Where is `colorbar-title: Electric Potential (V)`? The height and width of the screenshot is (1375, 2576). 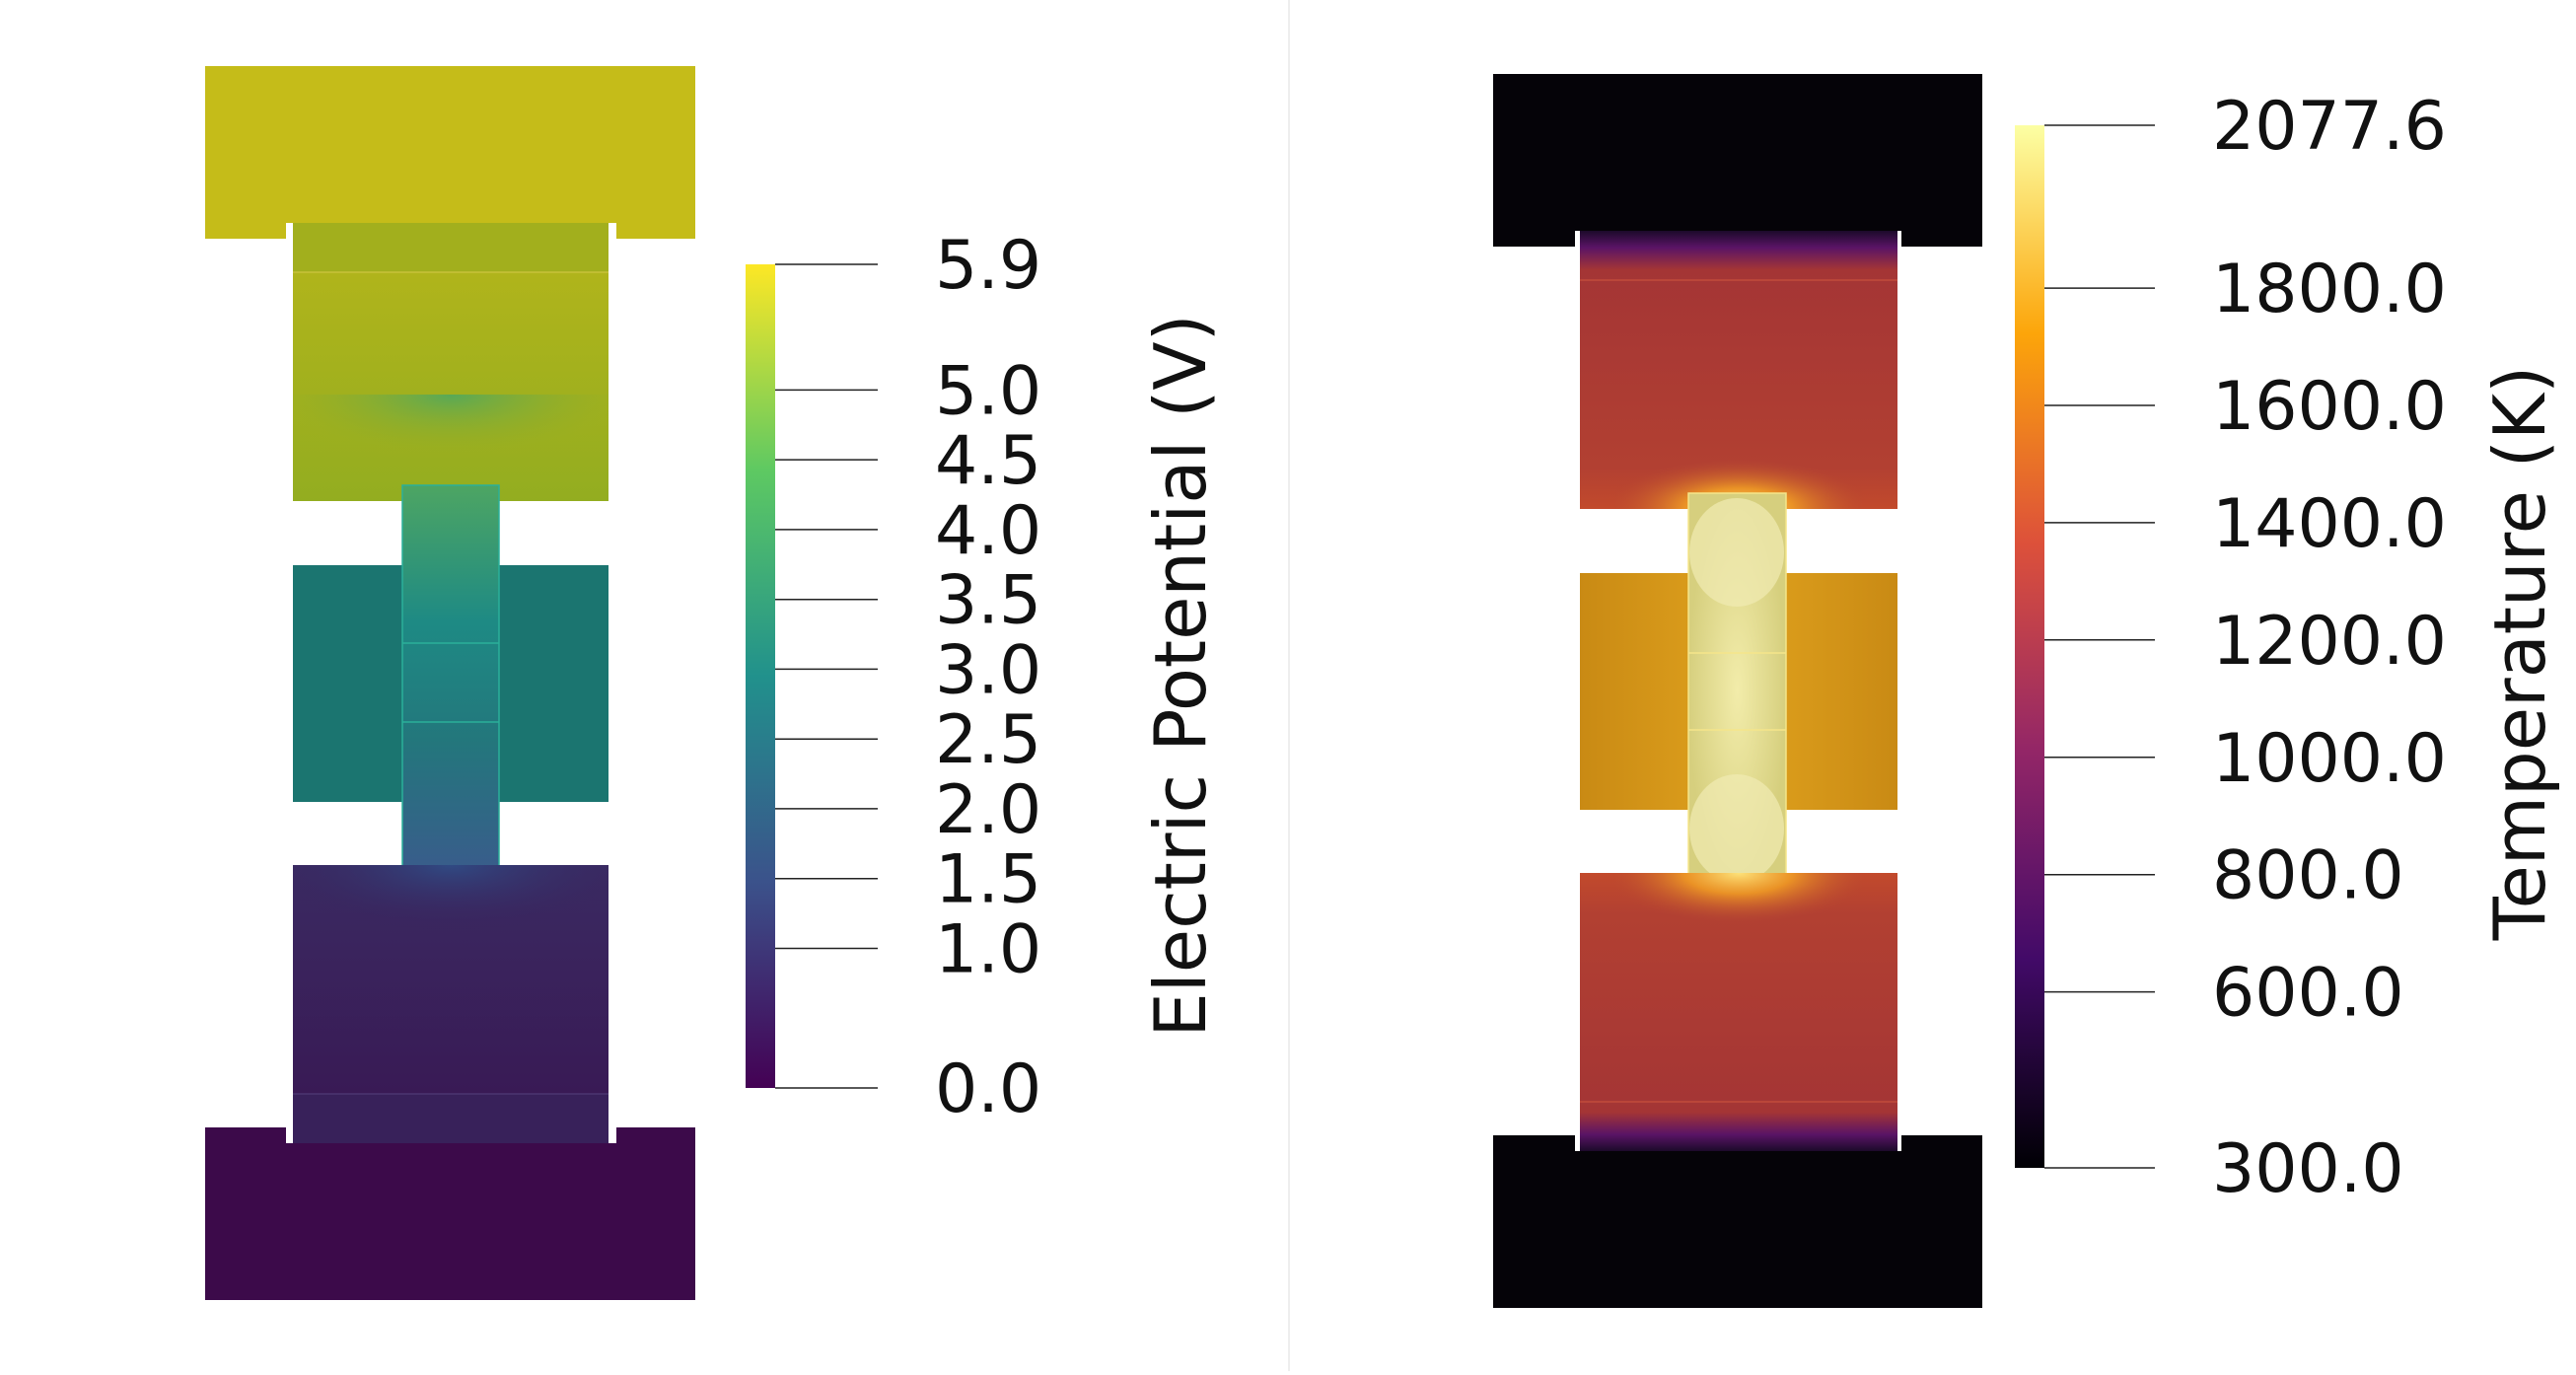 colorbar-title: Electric Potential (V) is located at coordinates (1180, 675).